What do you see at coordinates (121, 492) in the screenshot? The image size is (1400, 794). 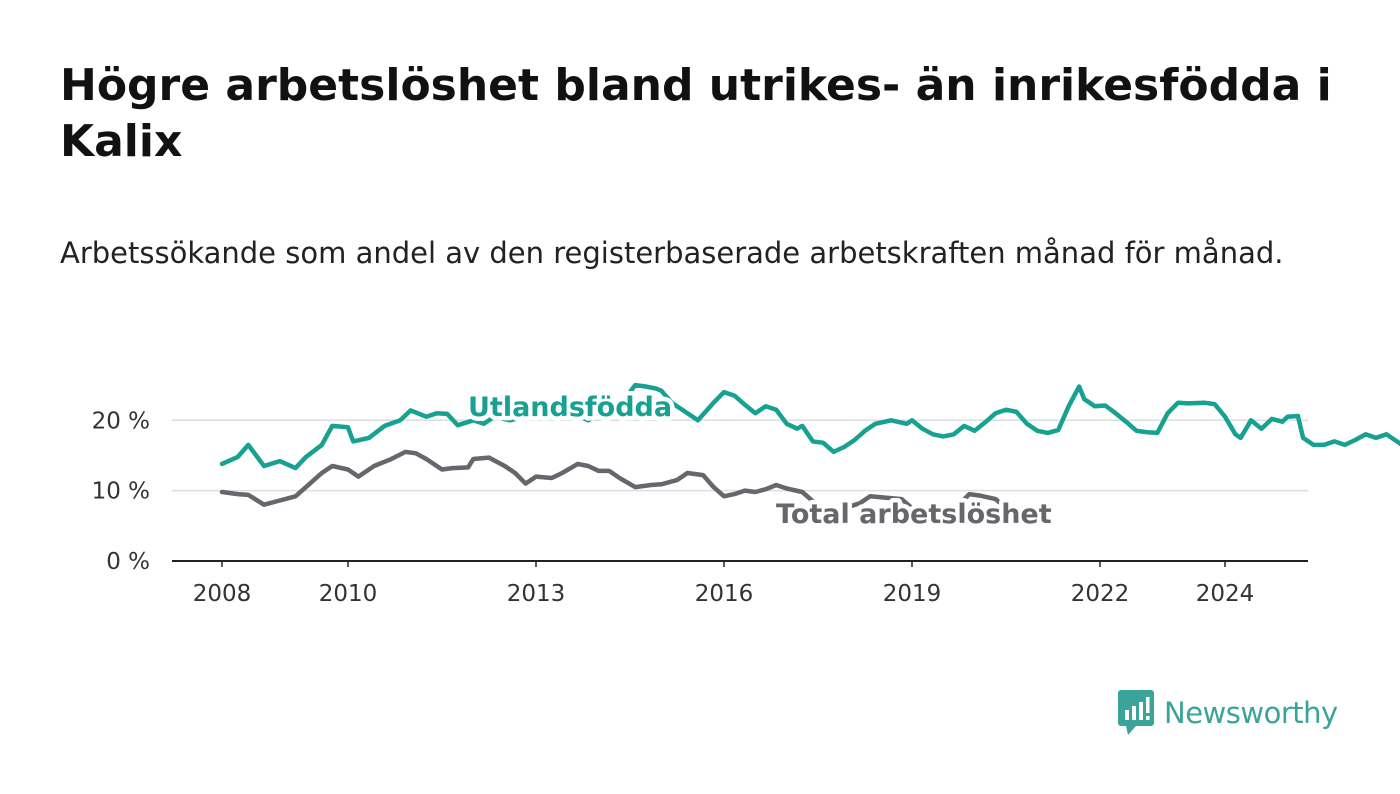 I see `y-tick-label: 10 %` at bounding box center [121, 492].